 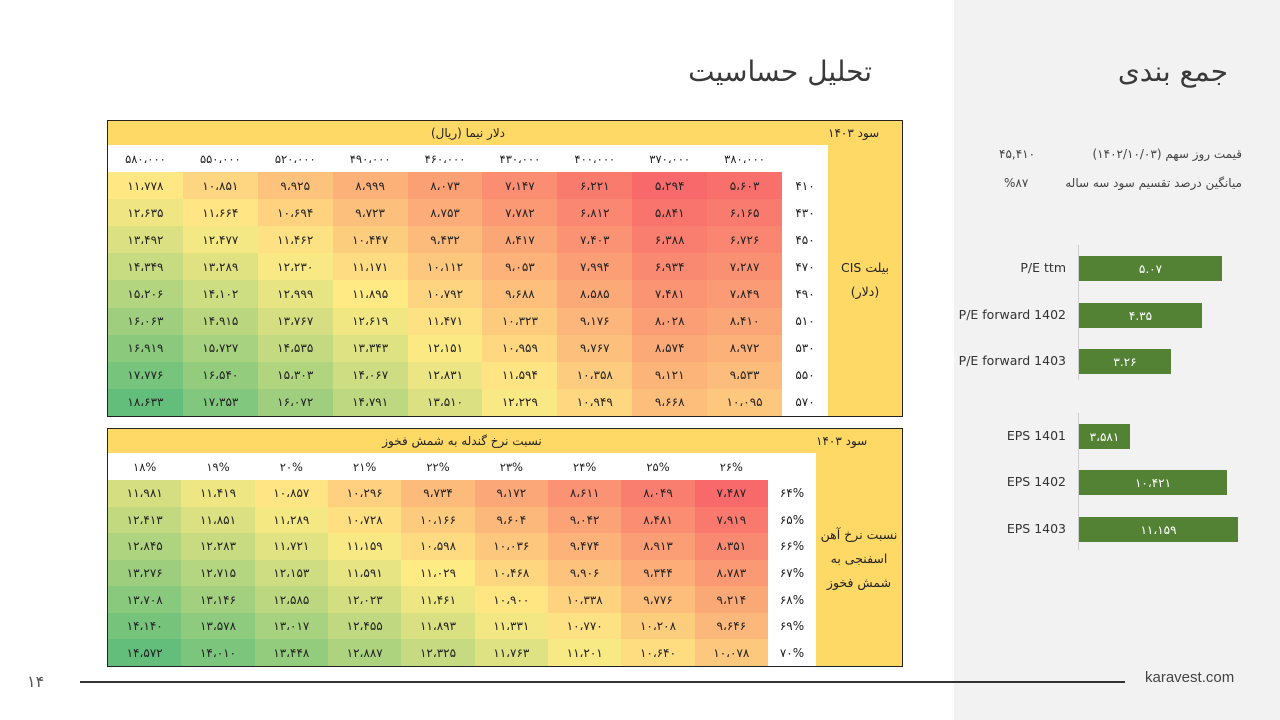 What do you see at coordinates (744, 186) in the screenshot?
I see `table-cell: ۵،۶۰۳` at bounding box center [744, 186].